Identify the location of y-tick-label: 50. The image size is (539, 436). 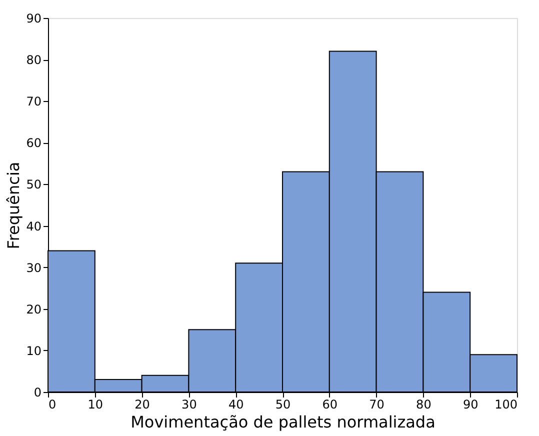
(34, 185).